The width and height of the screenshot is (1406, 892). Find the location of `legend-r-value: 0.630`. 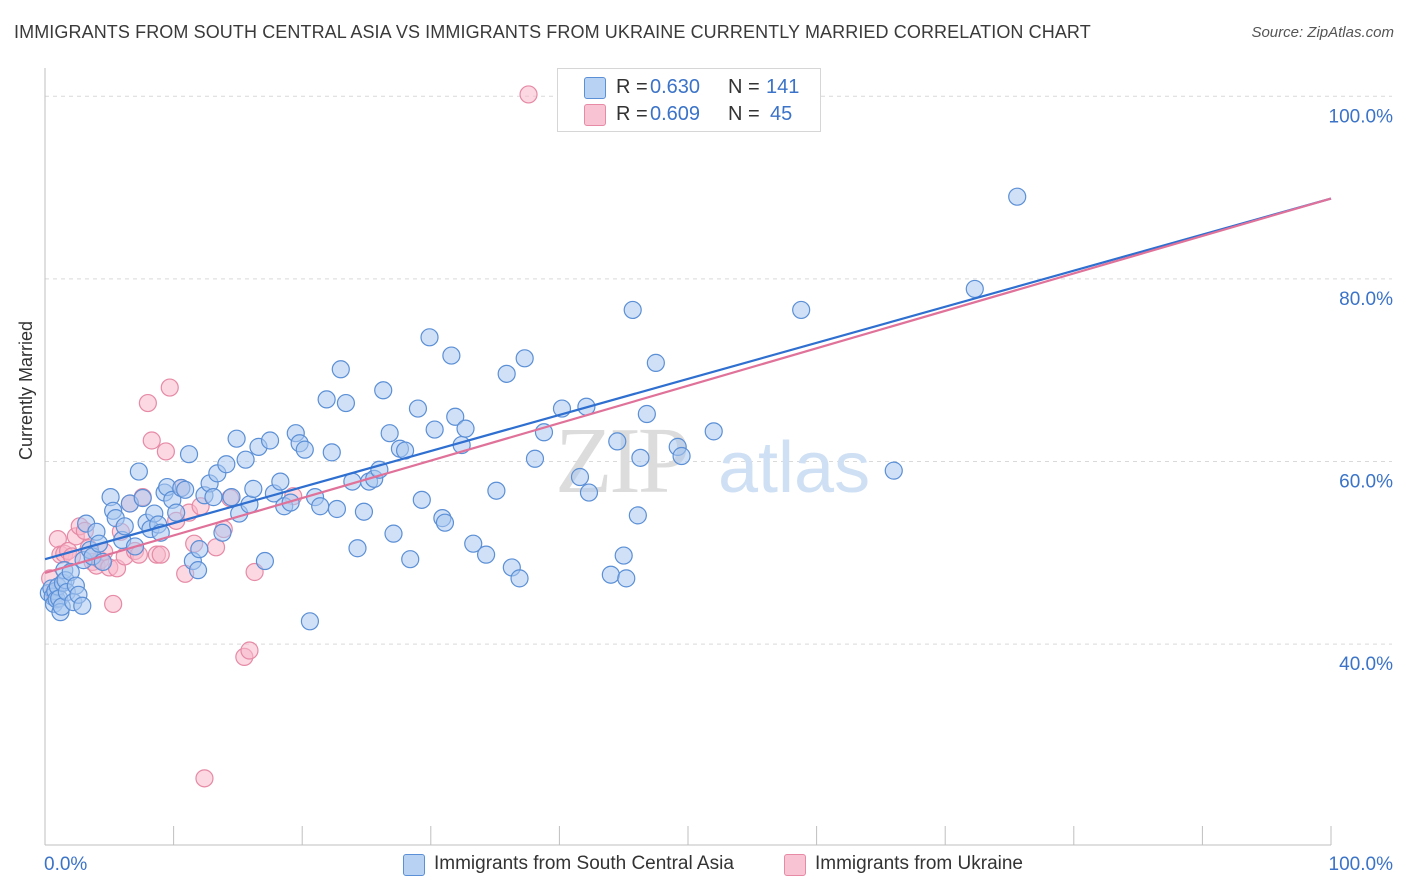

legend-r-value: 0.630 is located at coordinates (675, 87).